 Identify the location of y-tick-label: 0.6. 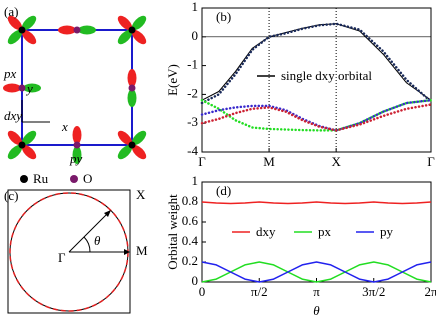
(190, 220).